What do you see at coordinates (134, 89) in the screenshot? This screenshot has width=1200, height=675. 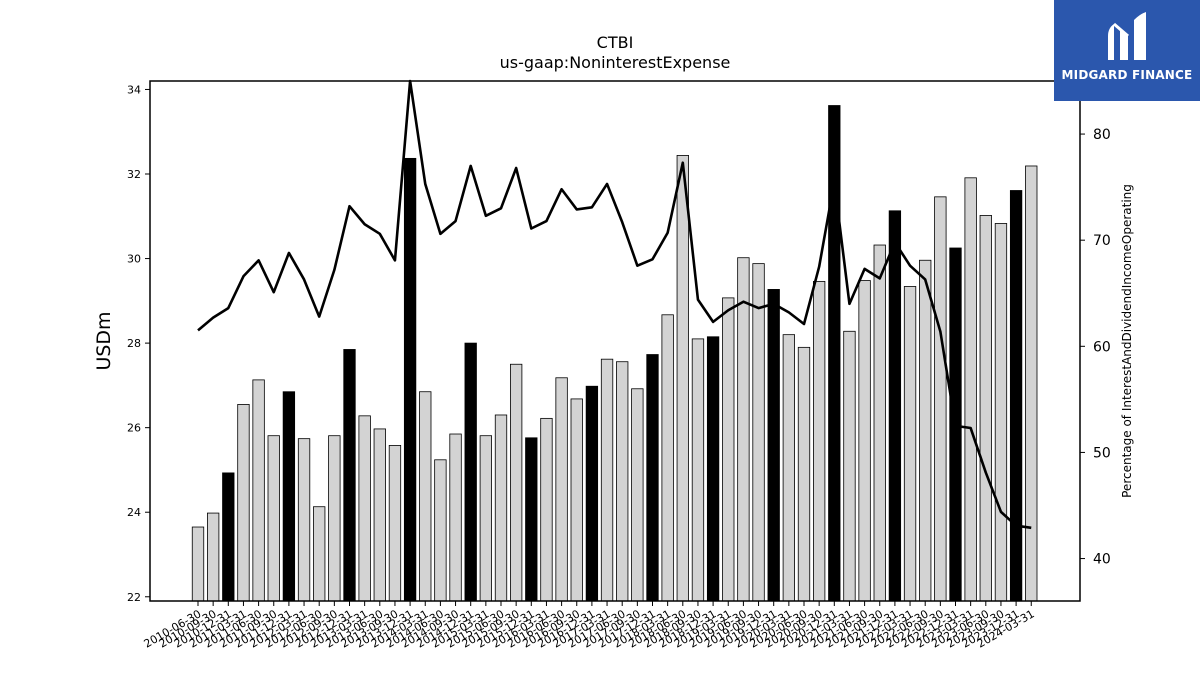 I see `y-tick-label: 34` at bounding box center [134, 89].